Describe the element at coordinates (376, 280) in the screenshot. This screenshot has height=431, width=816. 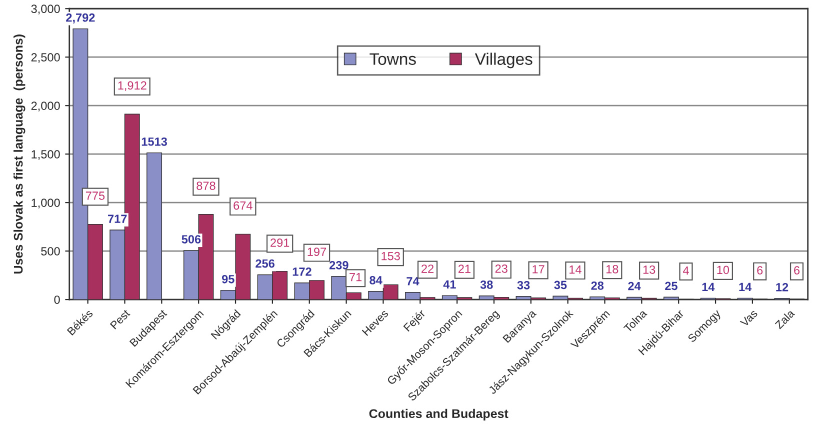
I see `data-label: 84` at that location.